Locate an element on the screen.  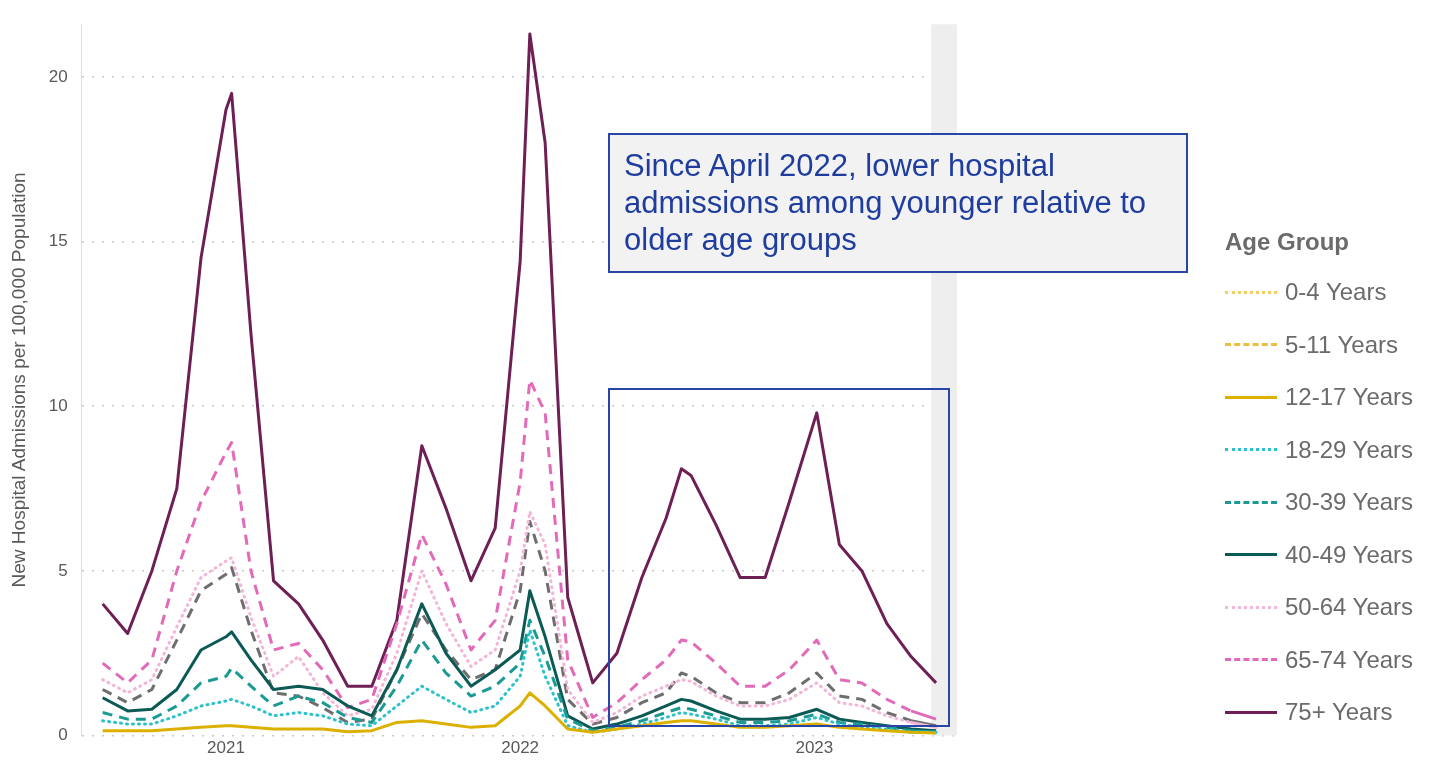
y-tick-label: 5 is located at coordinates (63, 570).